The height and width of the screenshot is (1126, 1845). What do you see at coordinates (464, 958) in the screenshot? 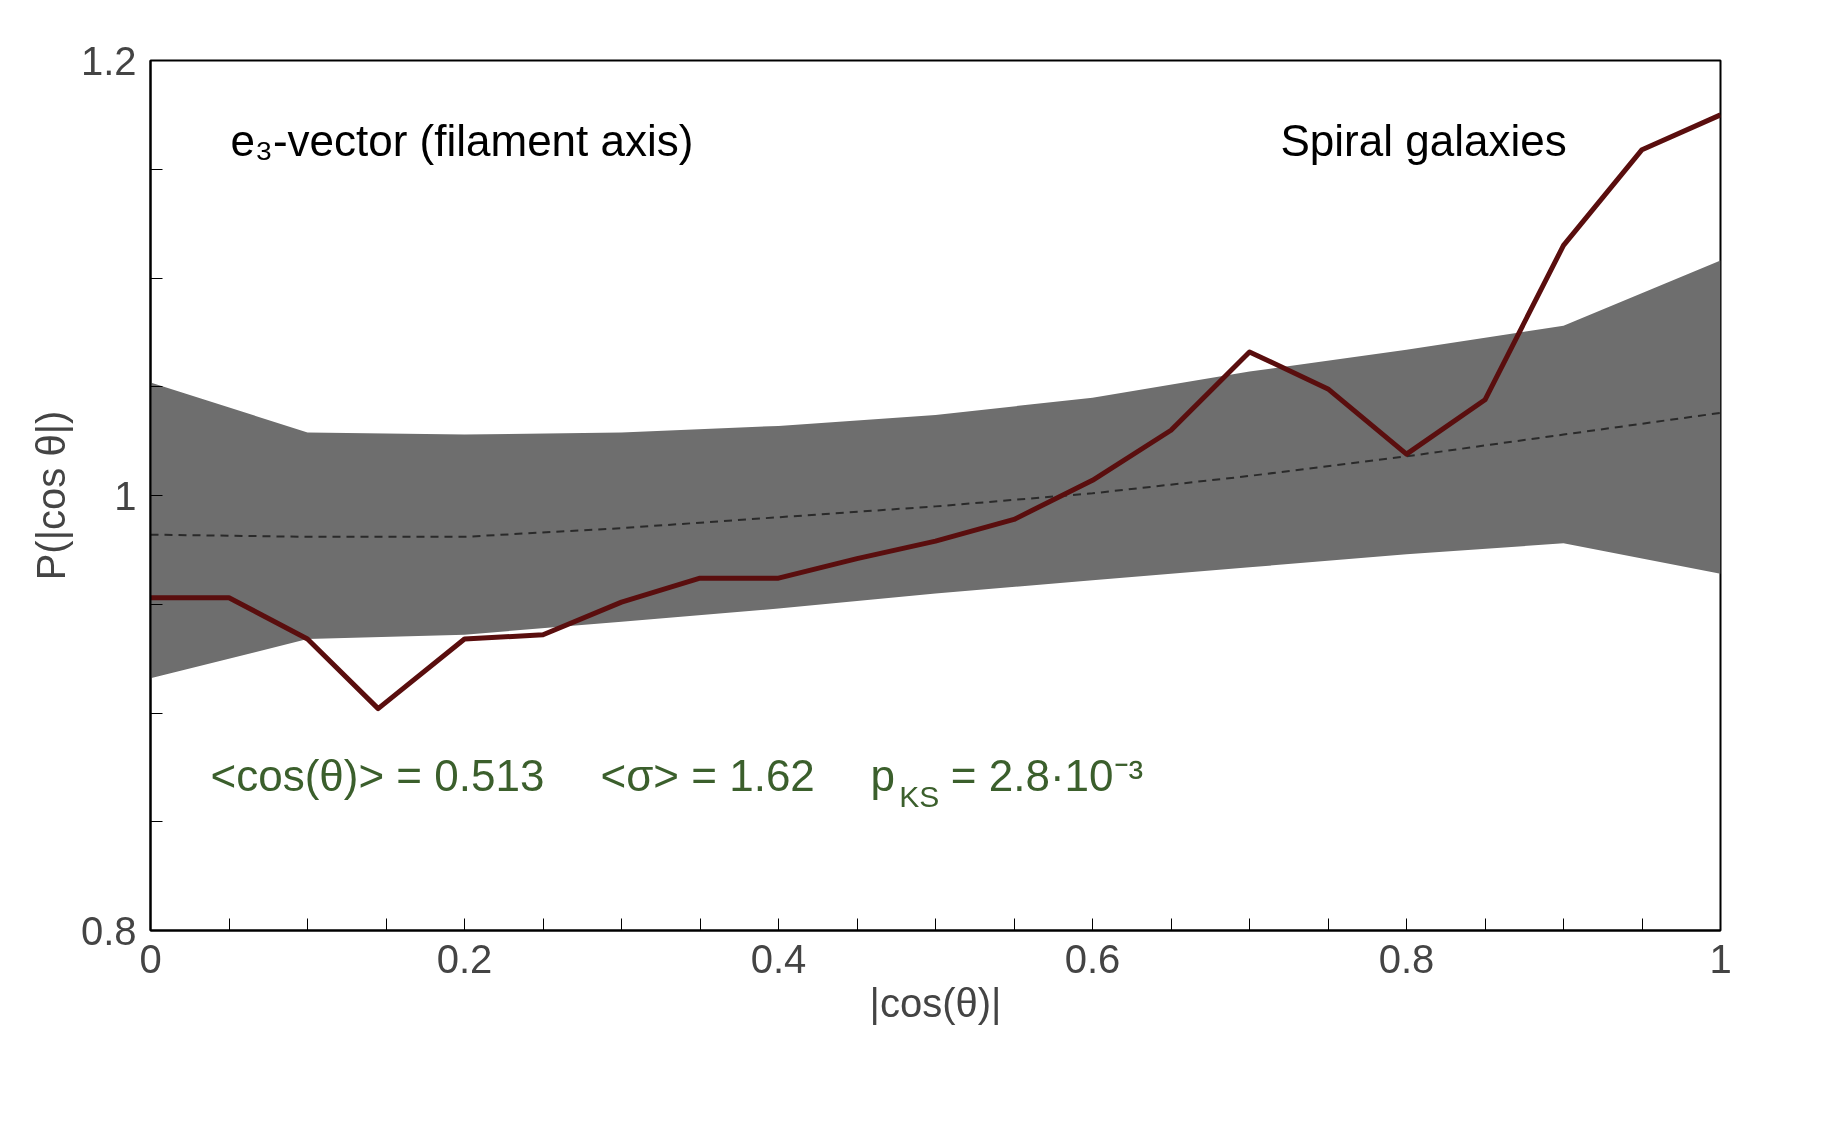
I see `x-tick-label: 0.2` at bounding box center [464, 958].